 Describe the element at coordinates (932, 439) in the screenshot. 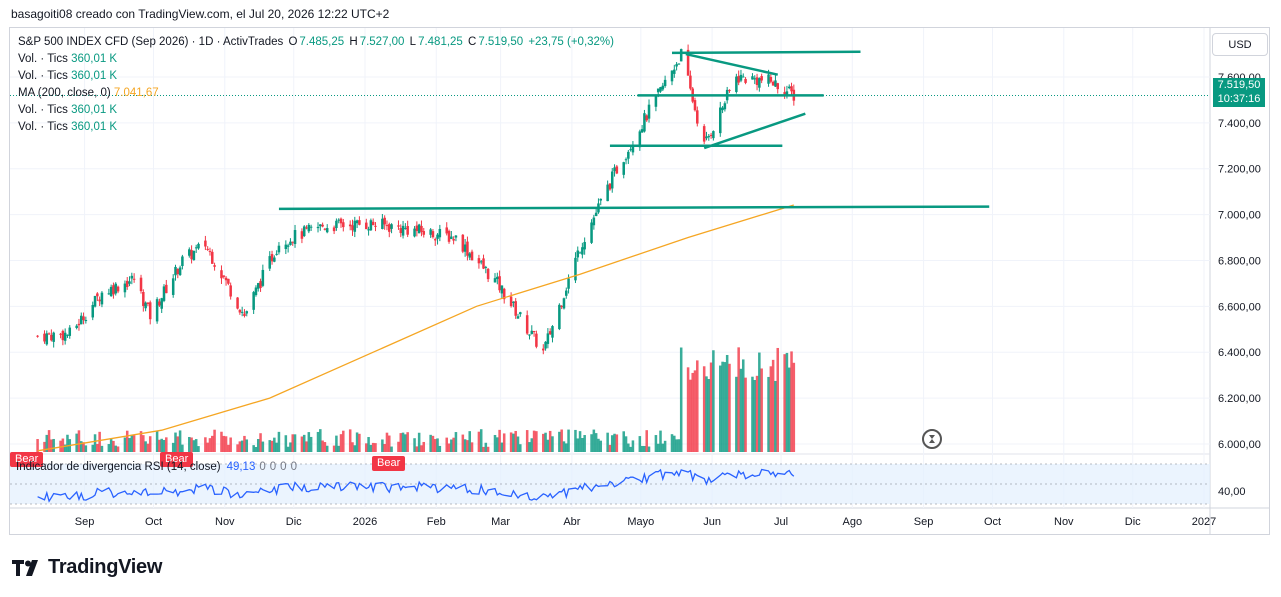

I see `replay-icon` at that location.